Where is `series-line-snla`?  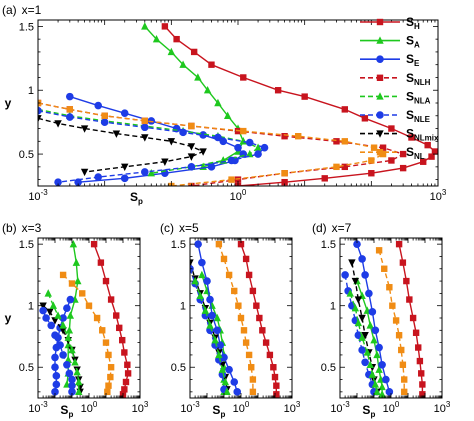
series-line-snla is located at coordinates (63, 342).